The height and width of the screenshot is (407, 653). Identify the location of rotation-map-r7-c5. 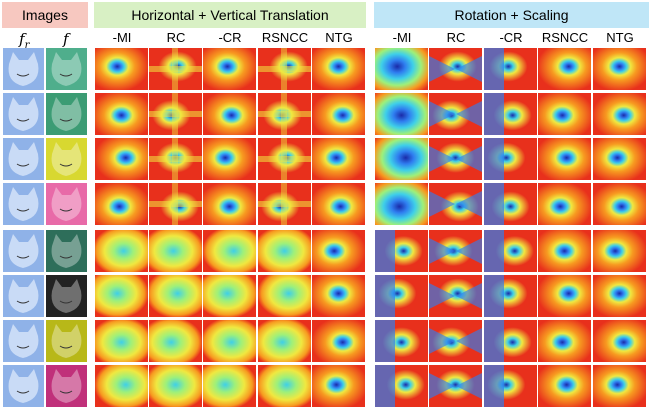
(619, 341).